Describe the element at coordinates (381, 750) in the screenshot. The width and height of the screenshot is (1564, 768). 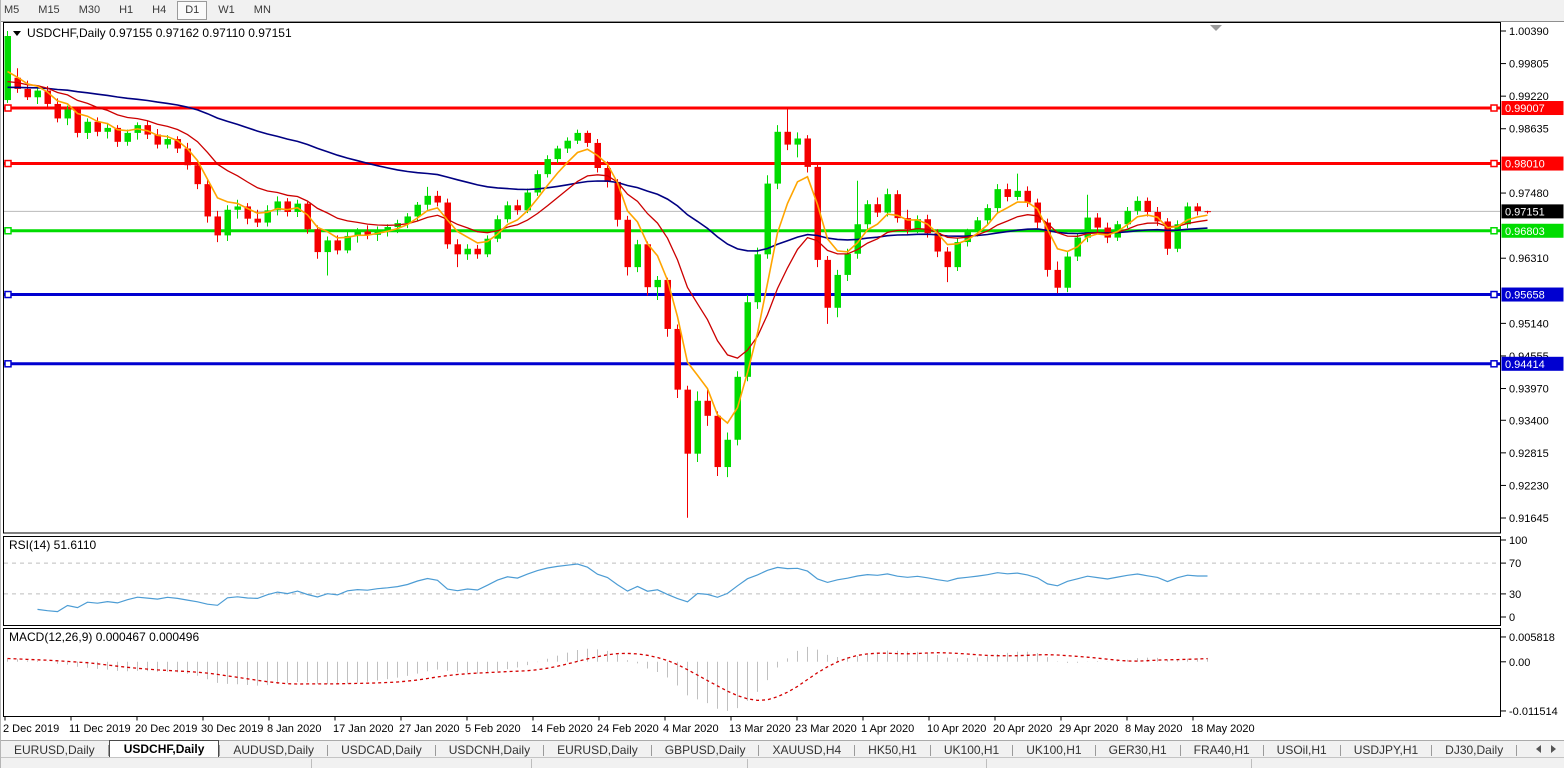
I see `chart-tab-USDCAD-Daily: USDCAD,Daily` at that location.